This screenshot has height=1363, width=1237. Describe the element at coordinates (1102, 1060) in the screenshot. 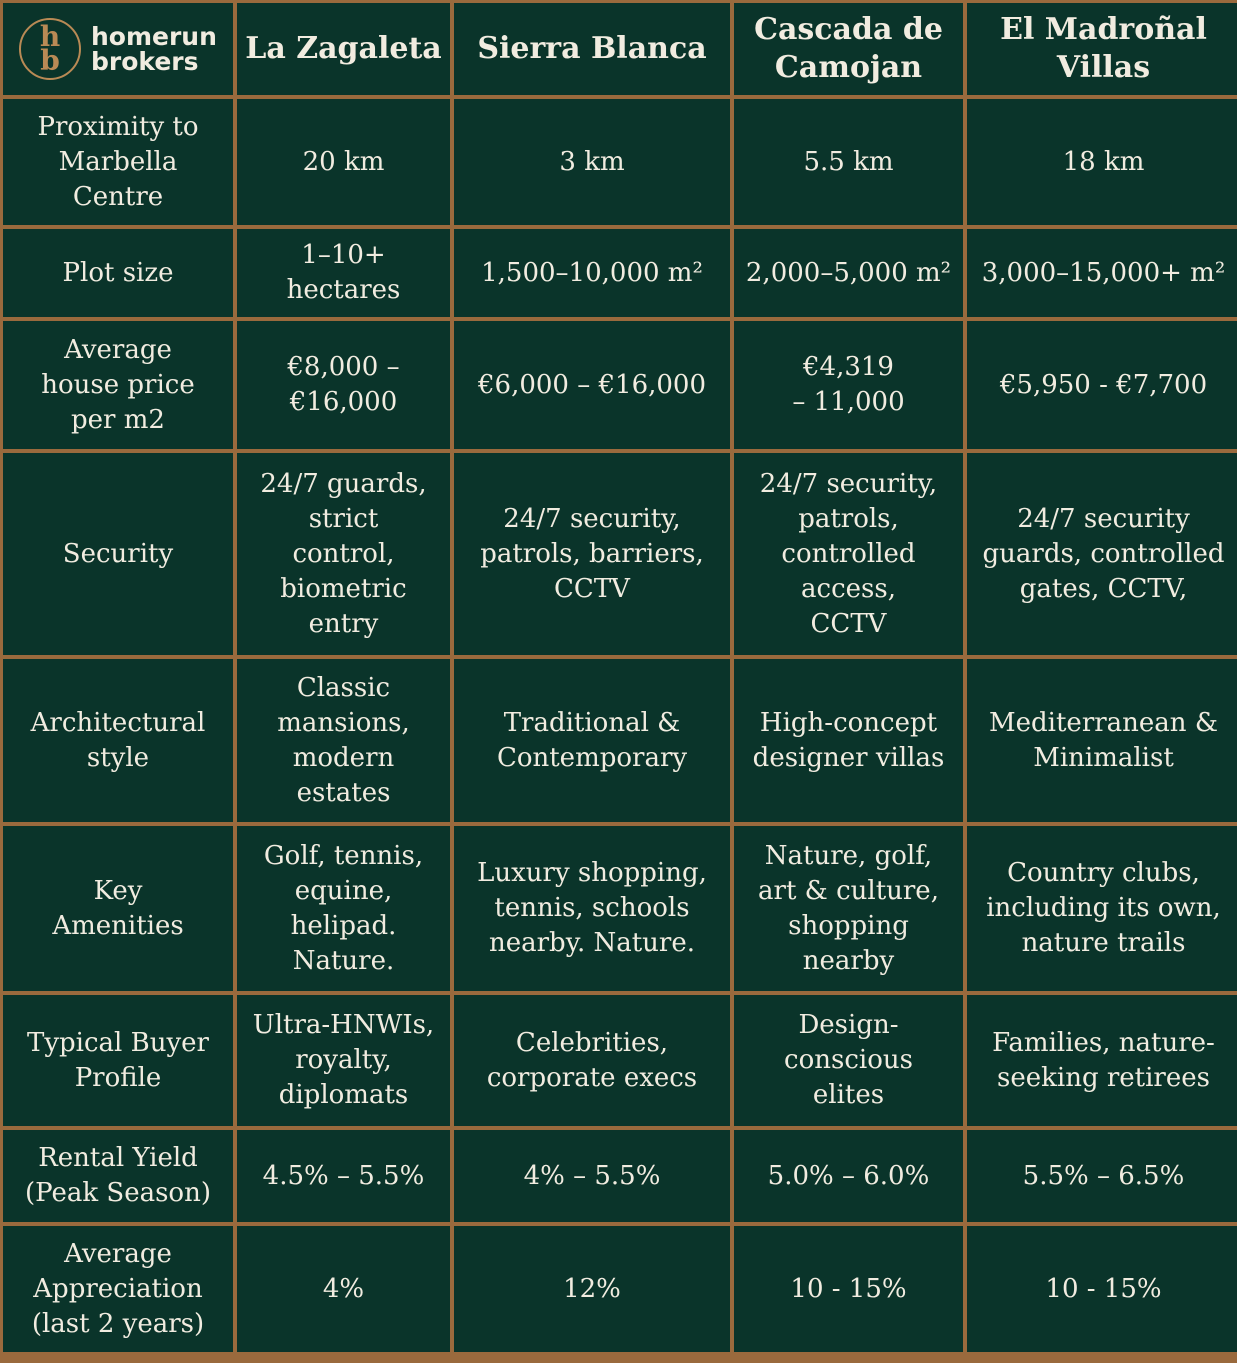

I see `table-cell: Families, nature- seeking retirees` at that location.